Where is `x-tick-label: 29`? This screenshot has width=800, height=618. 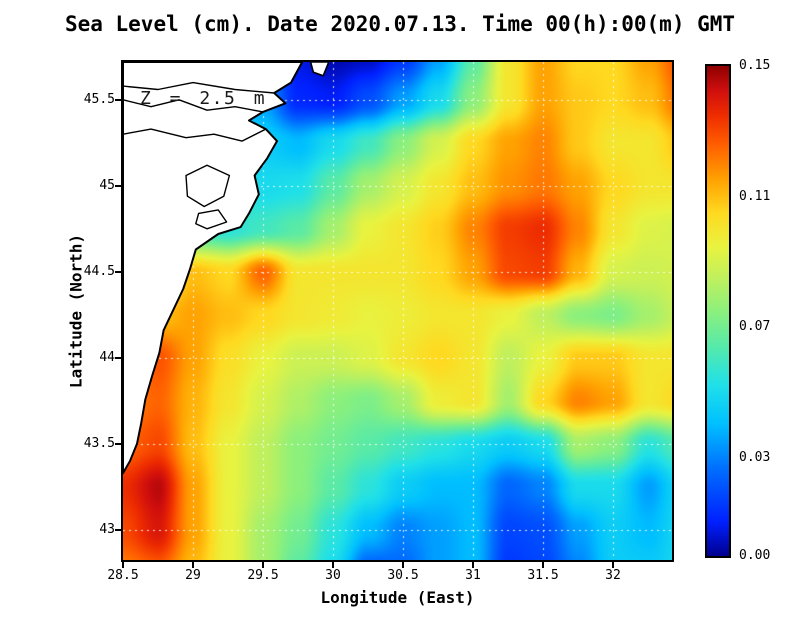
x-tick-label: 29 is located at coordinates (193, 575).